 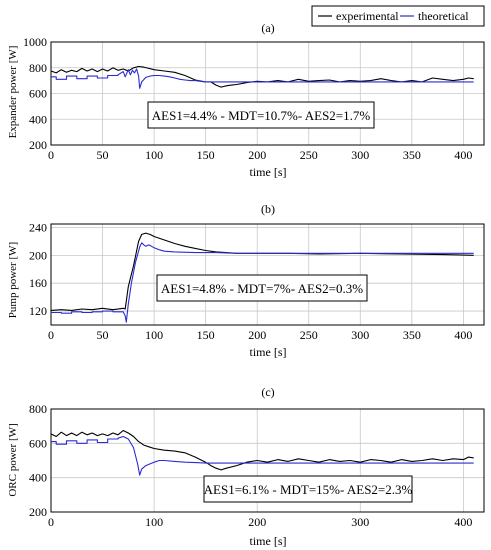 What do you see at coordinates (267, 28) in the screenshot?
I see `panel-a-title: (a)` at bounding box center [267, 28].